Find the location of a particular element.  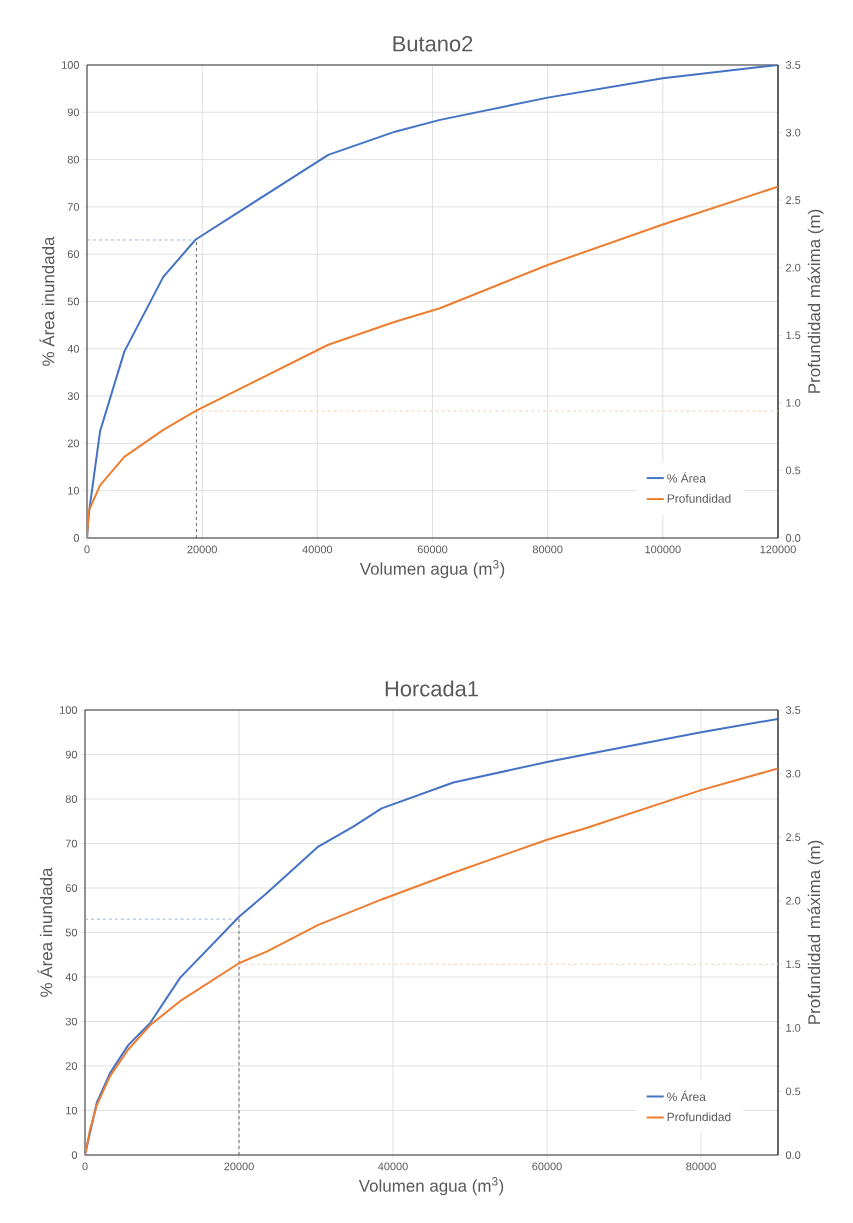

x-tick-label: 100000 is located at coordinates (663, 549).